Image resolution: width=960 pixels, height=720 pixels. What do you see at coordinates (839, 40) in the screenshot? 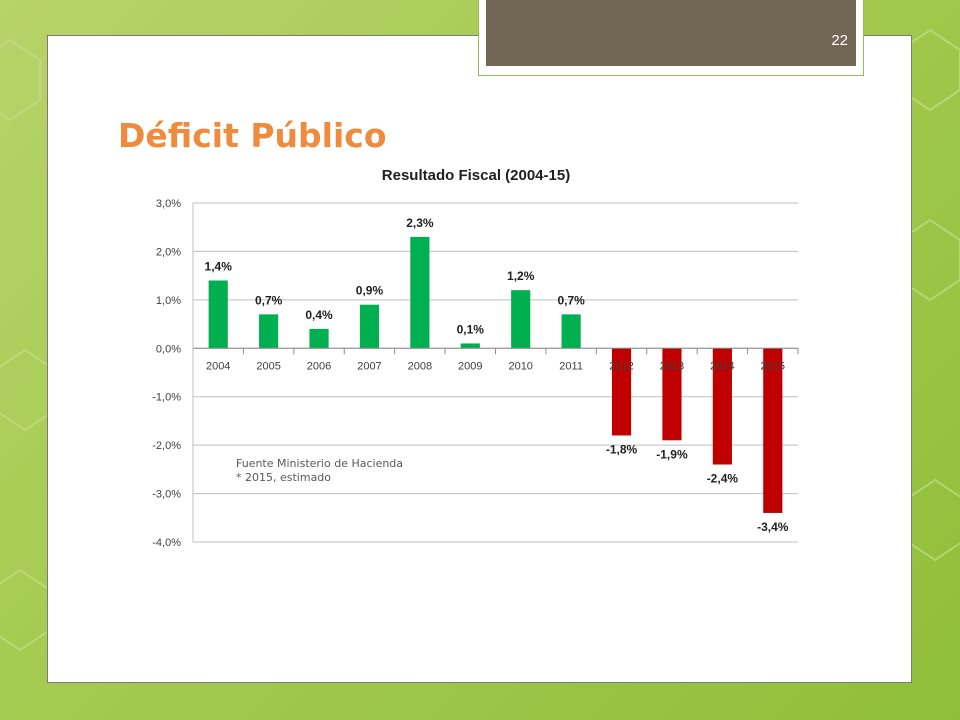
I see `page-number: 22` at bounding box center [839, 40].